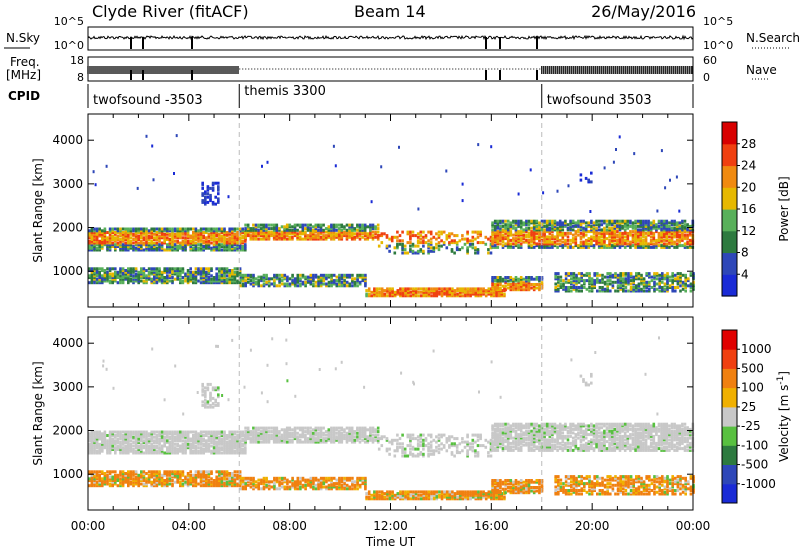  What do you see at coordinates (23, 75) in the screenshot?
I see `freq-unit-label: [MHz]` at bounding box center [23, 75].